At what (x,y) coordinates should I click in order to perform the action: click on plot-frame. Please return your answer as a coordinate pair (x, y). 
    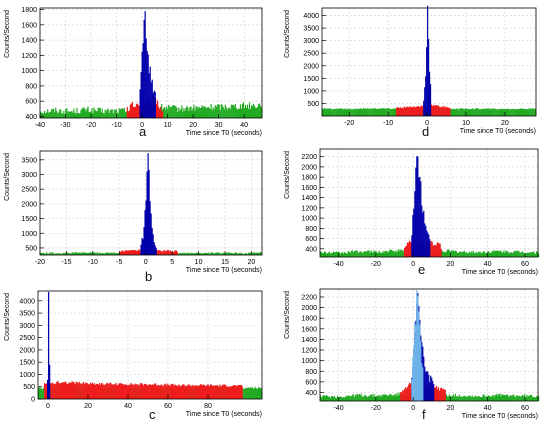
    Looking at the image, I should click on (151, 63).